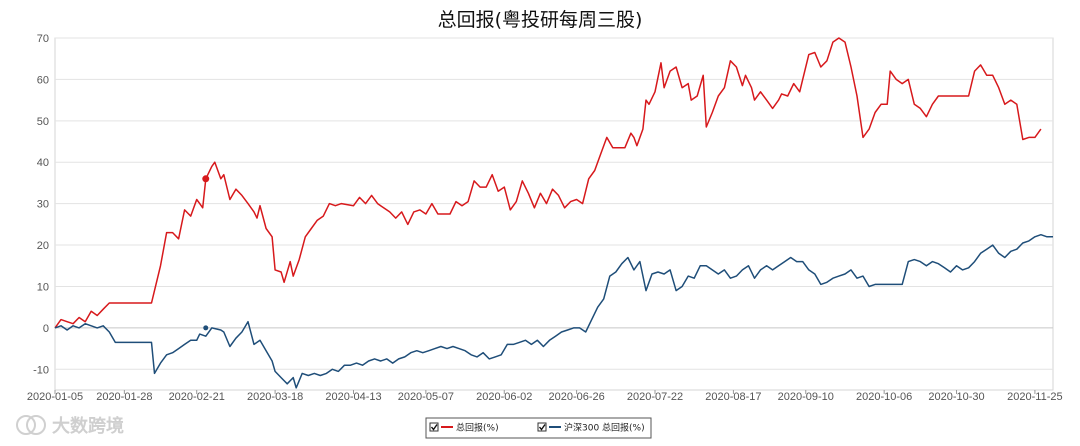  What do you see at coordinates (956, 397) in the screenshot?
I see `x-tick-label: 2020-10-30` at bounding box center [956, 397].